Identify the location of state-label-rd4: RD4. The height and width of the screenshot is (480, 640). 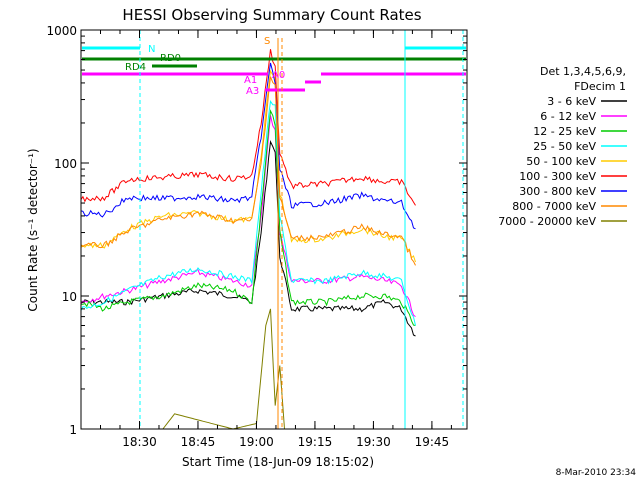
(135, 67).